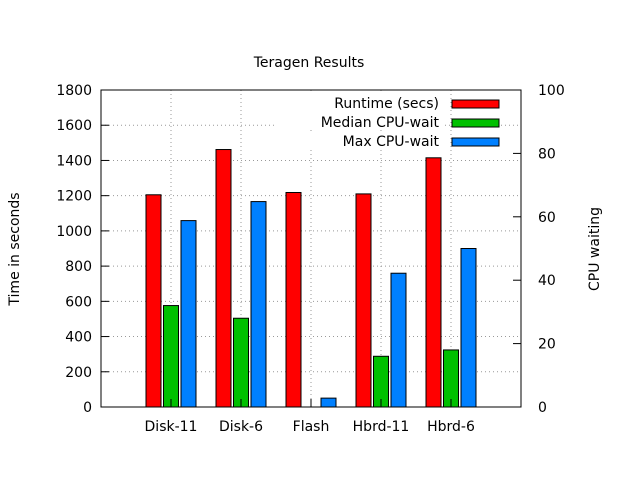  I want to click on y2-tick-label: 40, so click(547, 281).